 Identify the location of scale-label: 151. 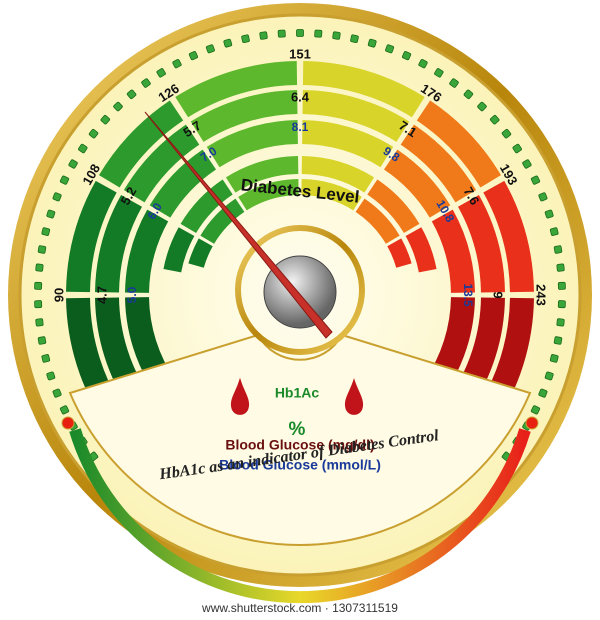
(300, 53).